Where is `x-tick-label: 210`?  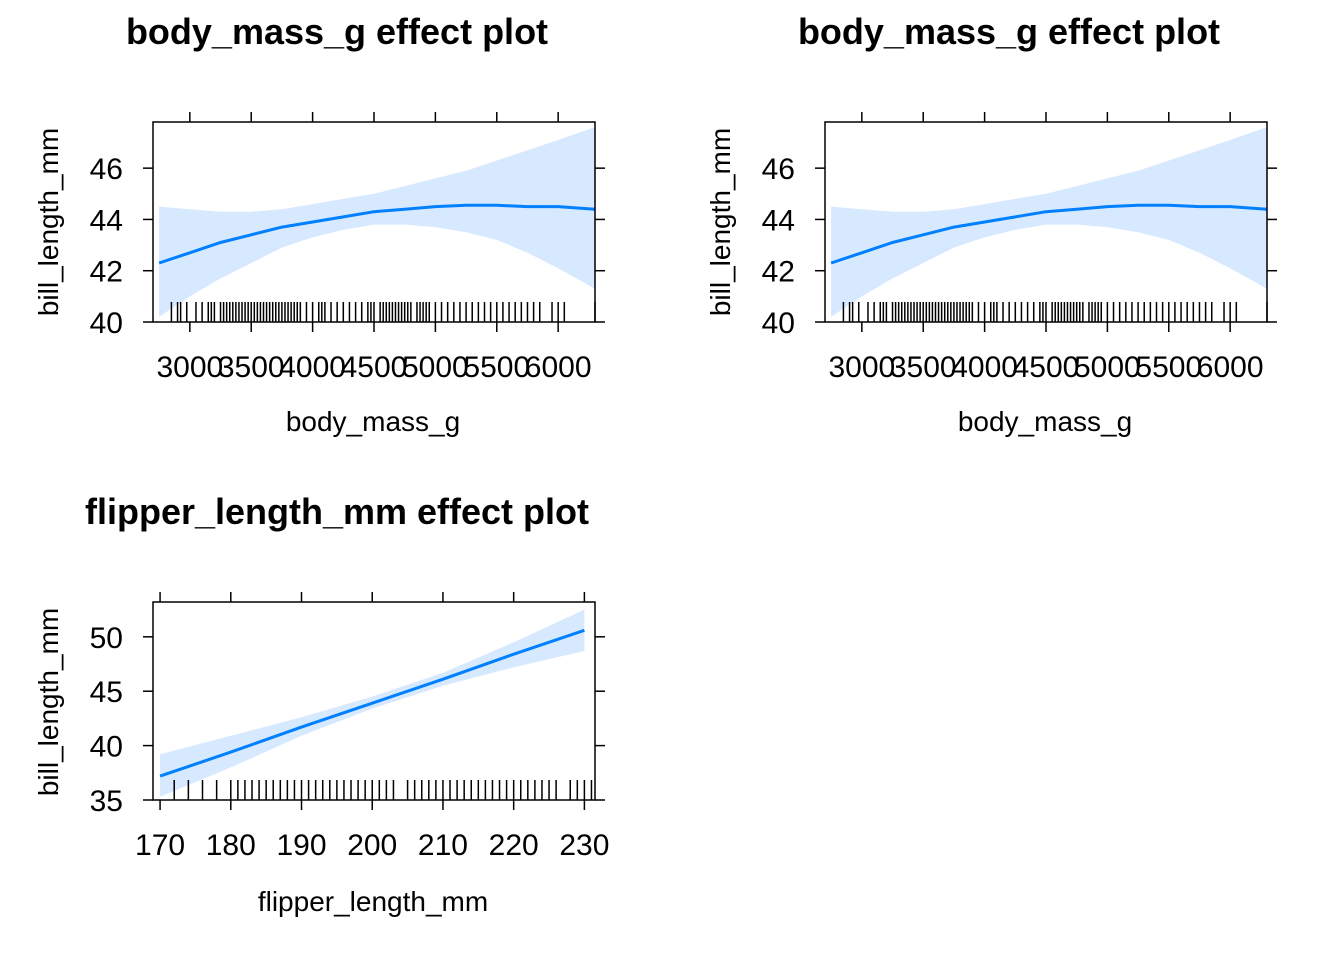 x-tick-label: 210 is located at coordinates (443, 845).